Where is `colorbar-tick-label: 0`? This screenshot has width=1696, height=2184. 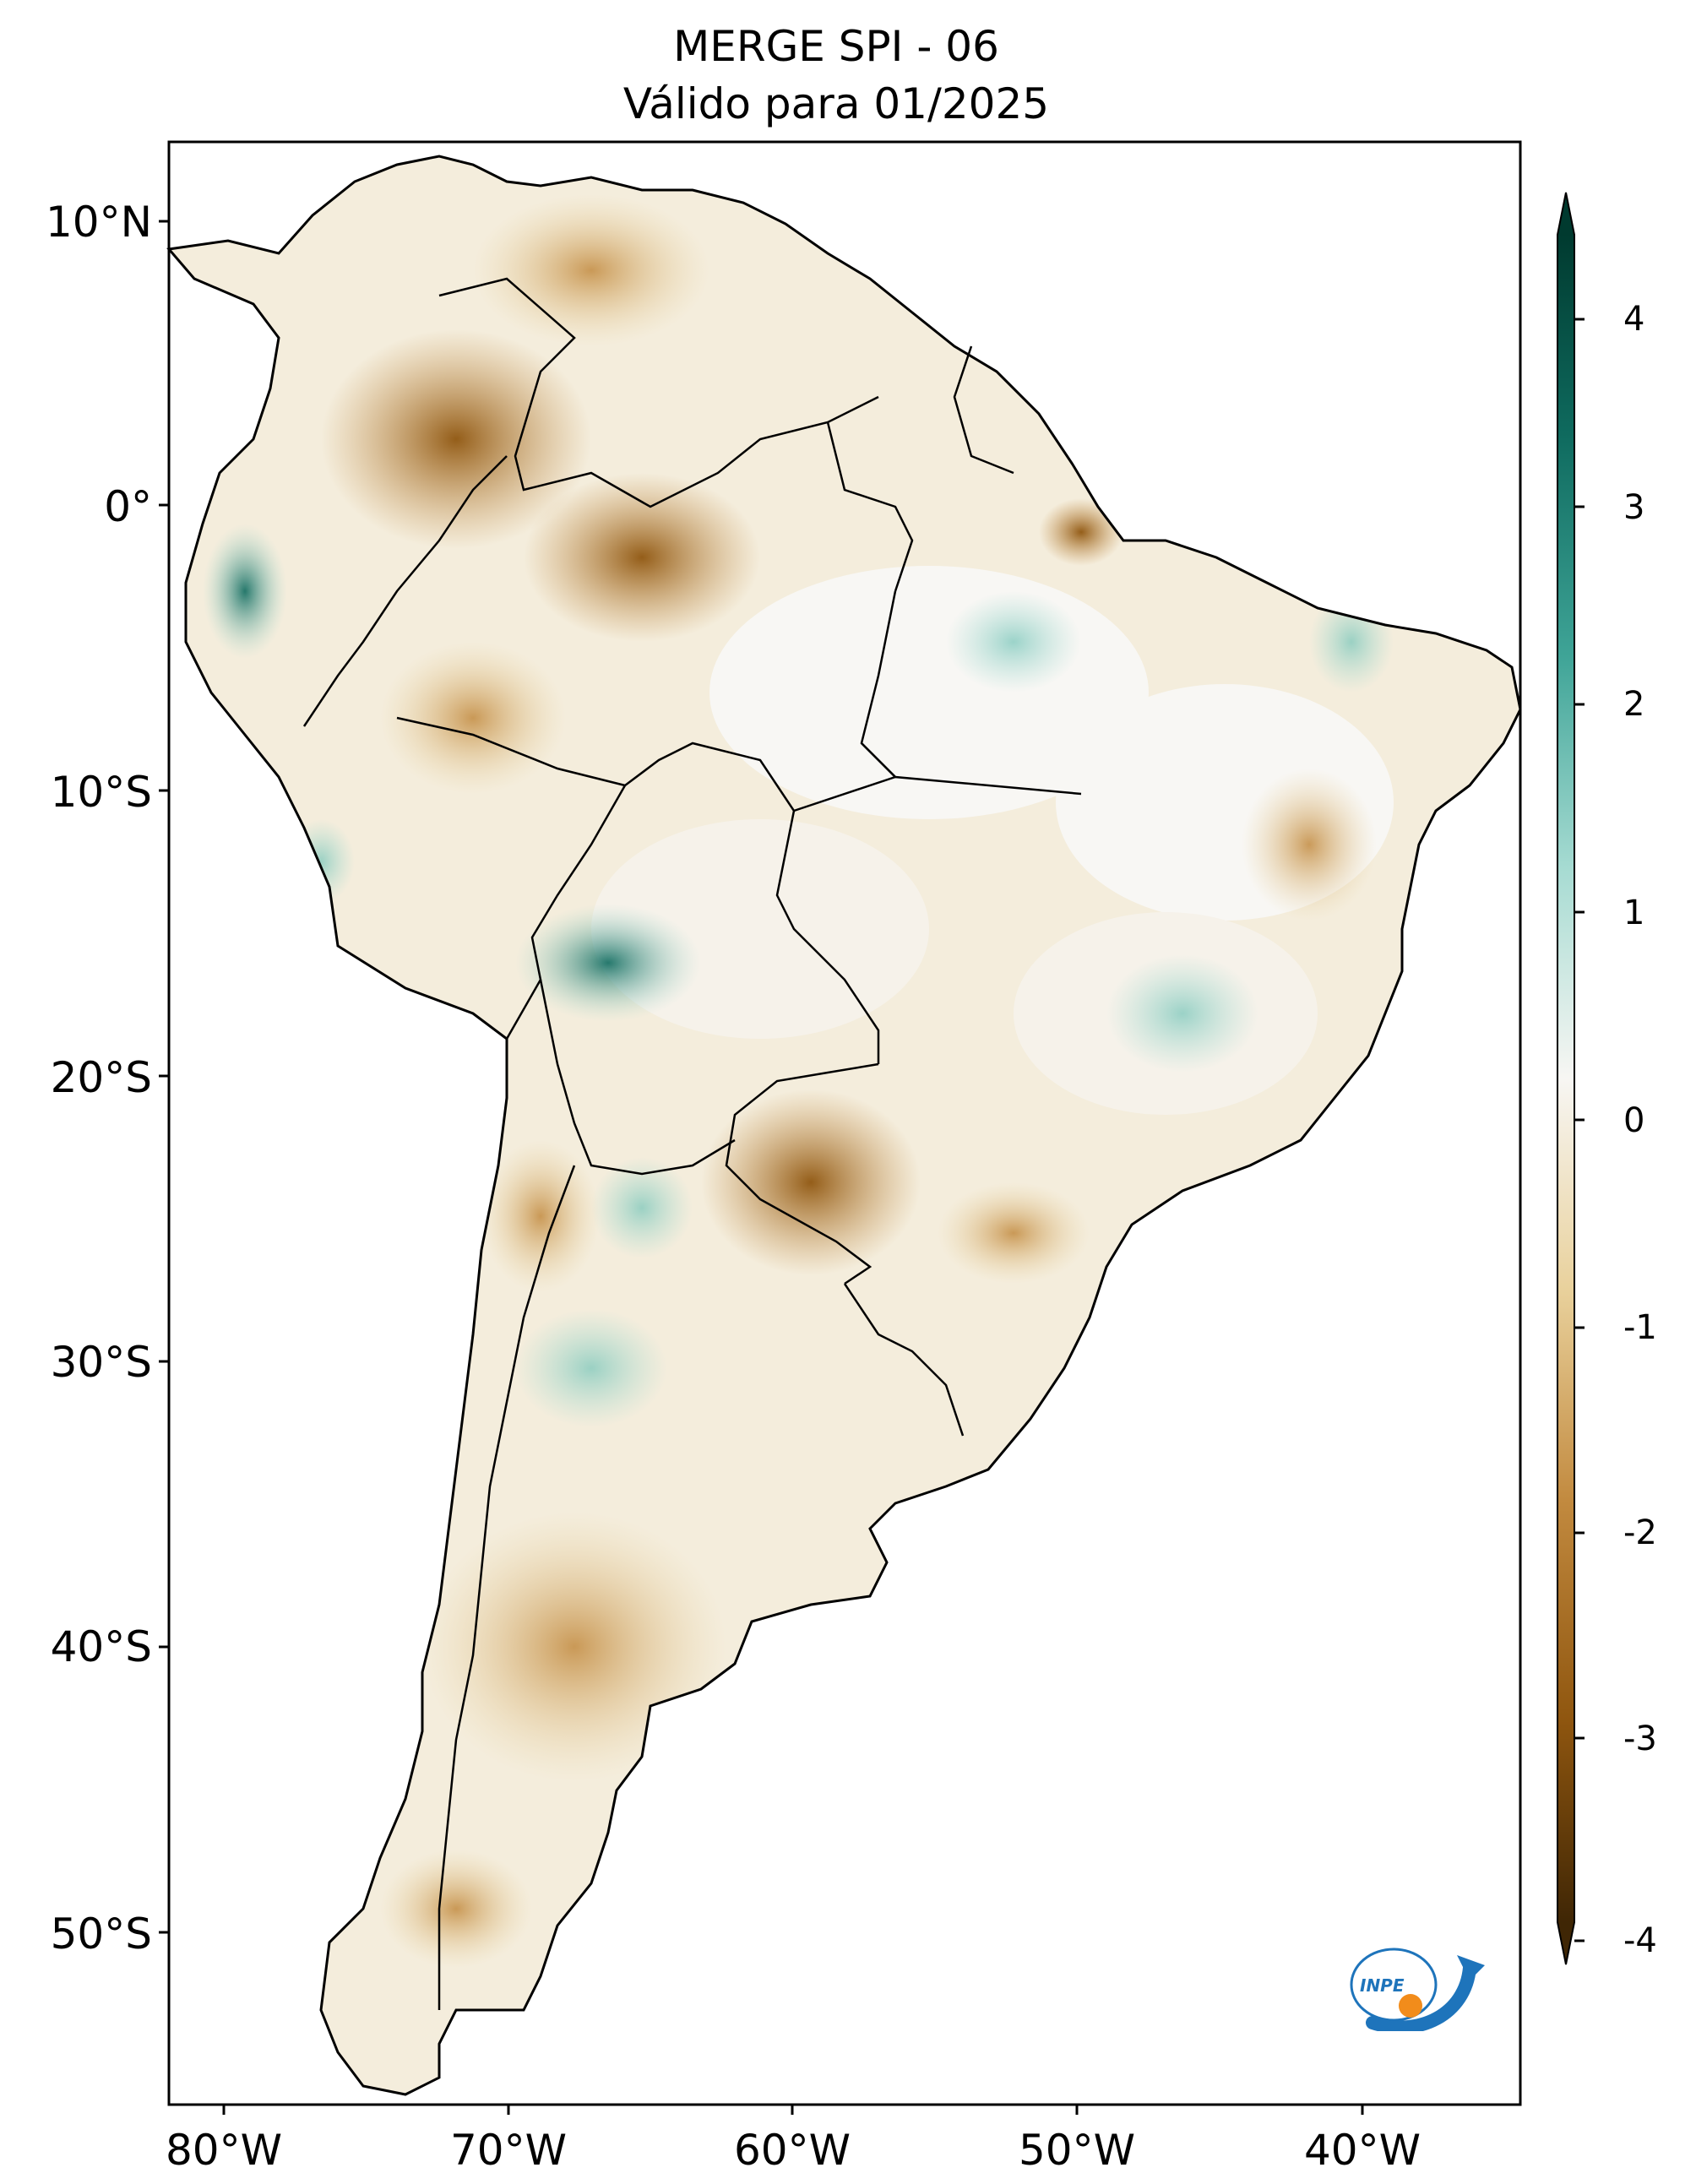
colorbar-tick-label: 0 is located at coordinates (1634, 1120).